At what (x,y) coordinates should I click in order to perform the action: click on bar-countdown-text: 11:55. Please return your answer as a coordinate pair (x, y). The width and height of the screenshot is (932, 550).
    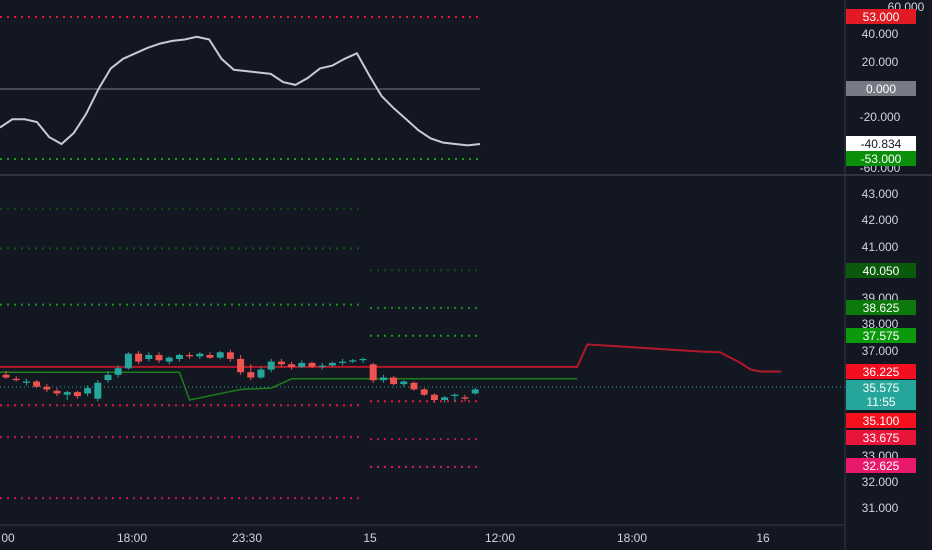
    Looking at the image, I should click on (880, 402).